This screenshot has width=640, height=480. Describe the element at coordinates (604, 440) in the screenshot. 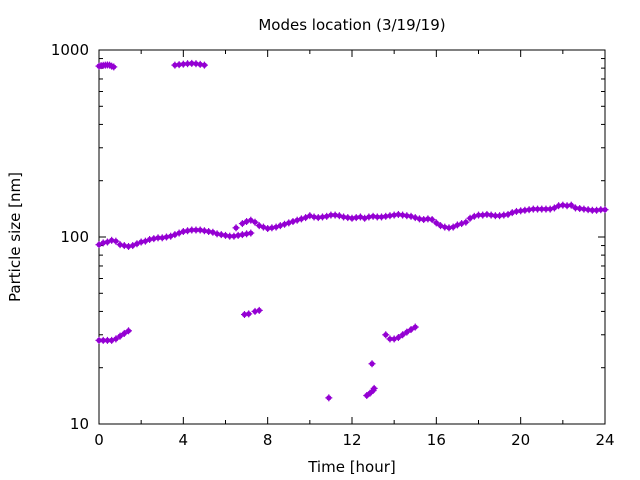

I see `x-tick-label: 24` at that location.